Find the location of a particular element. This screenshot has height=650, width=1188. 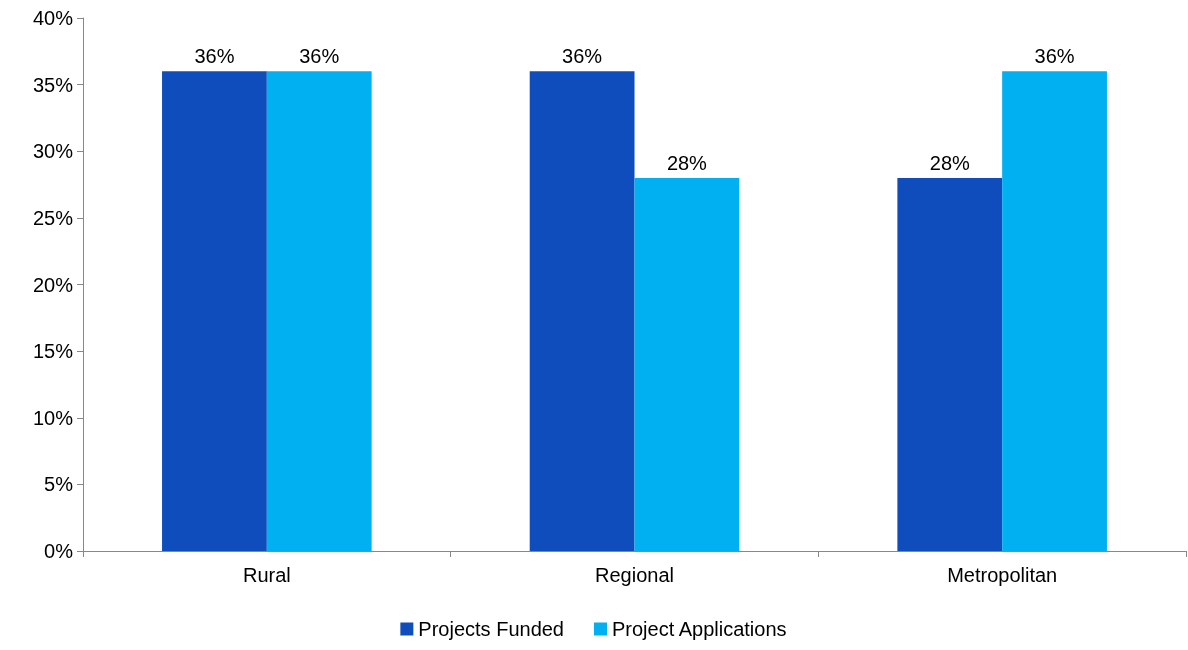

y-tick-label: 5% is located at coordinates (59, 484).